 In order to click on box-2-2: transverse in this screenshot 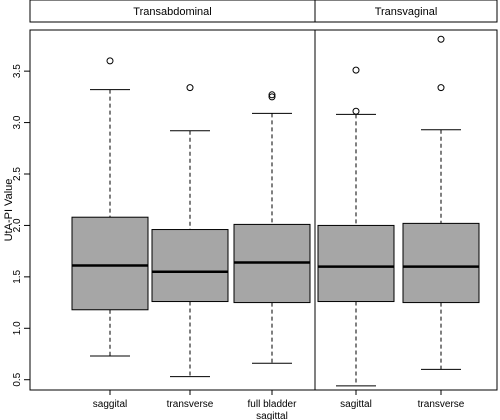, I will do `click(441, 222)`.